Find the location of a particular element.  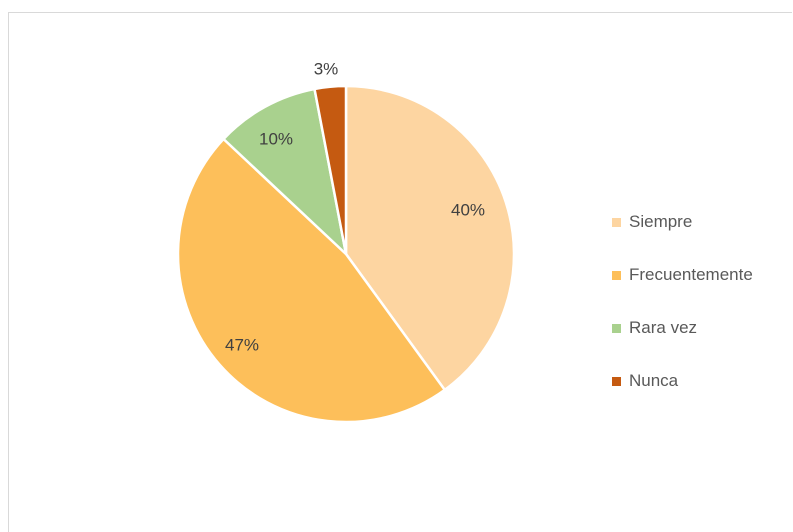

legend-item-nunca: Nunca is located at coordinates (682, 381).